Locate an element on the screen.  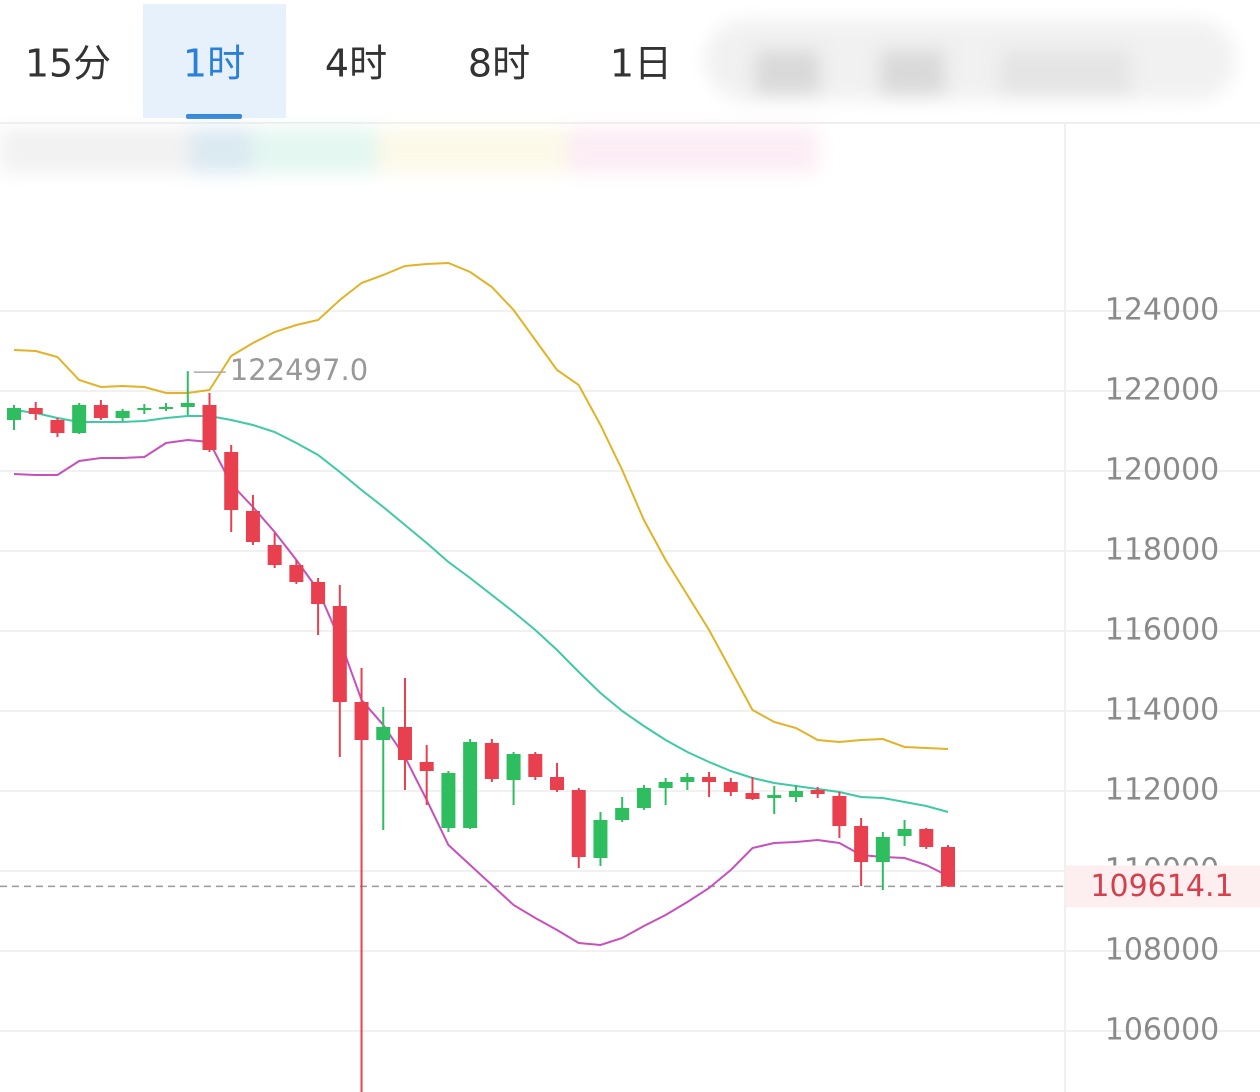
y-tick-label: 106000 is located at coordinates (1162, 1030).